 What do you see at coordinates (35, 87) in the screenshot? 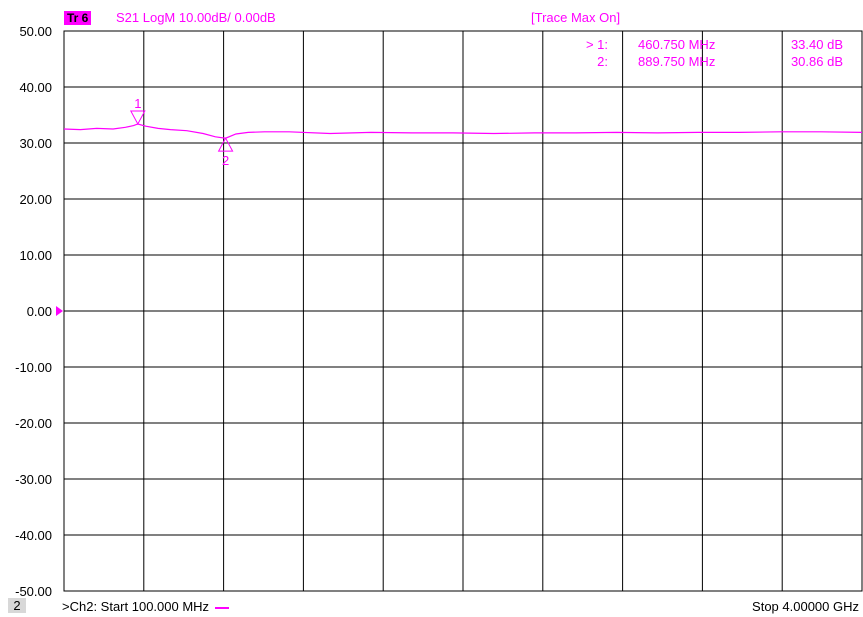
I see `y-tick-label: 40.00` at bounding box center [35, 87].